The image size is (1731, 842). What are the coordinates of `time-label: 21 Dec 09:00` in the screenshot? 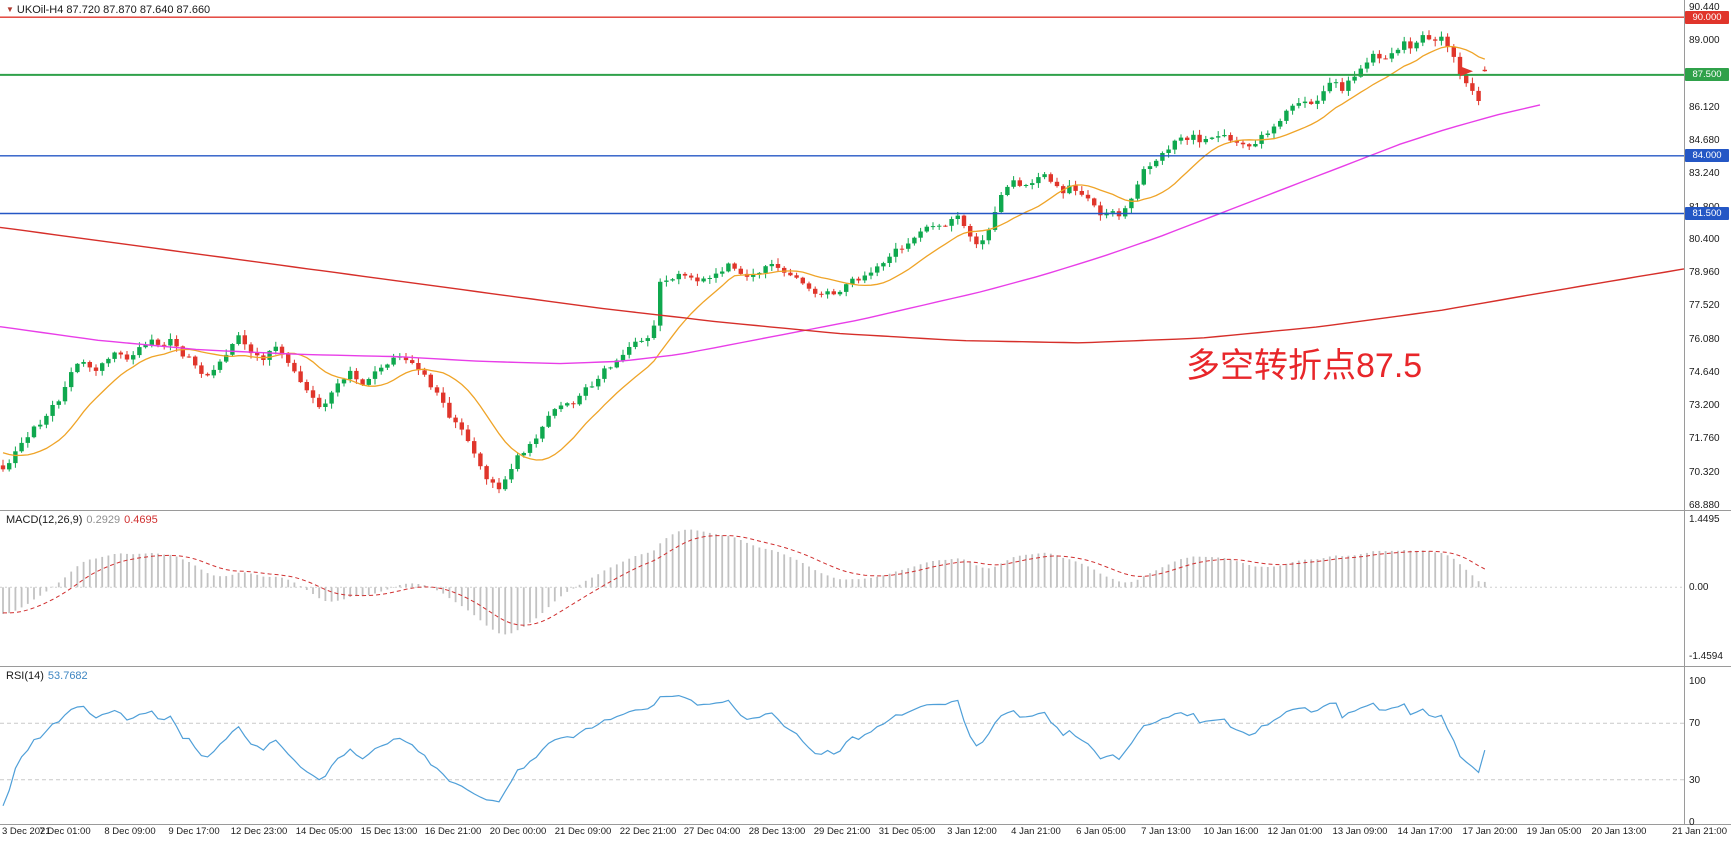 It's located at (583, 831).